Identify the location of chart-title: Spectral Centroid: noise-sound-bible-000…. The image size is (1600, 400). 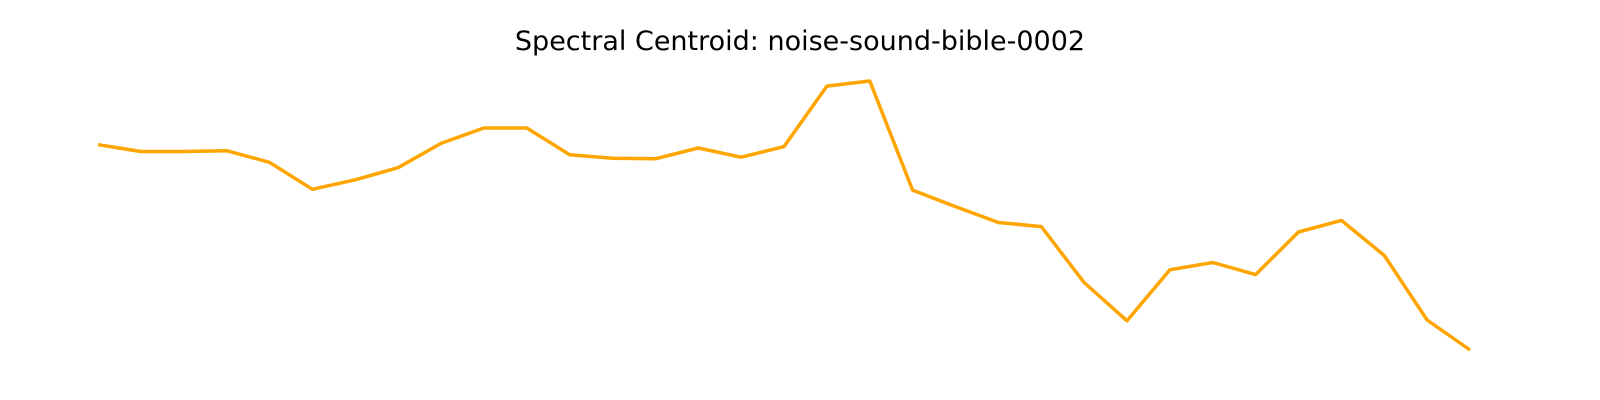
(800, 41).